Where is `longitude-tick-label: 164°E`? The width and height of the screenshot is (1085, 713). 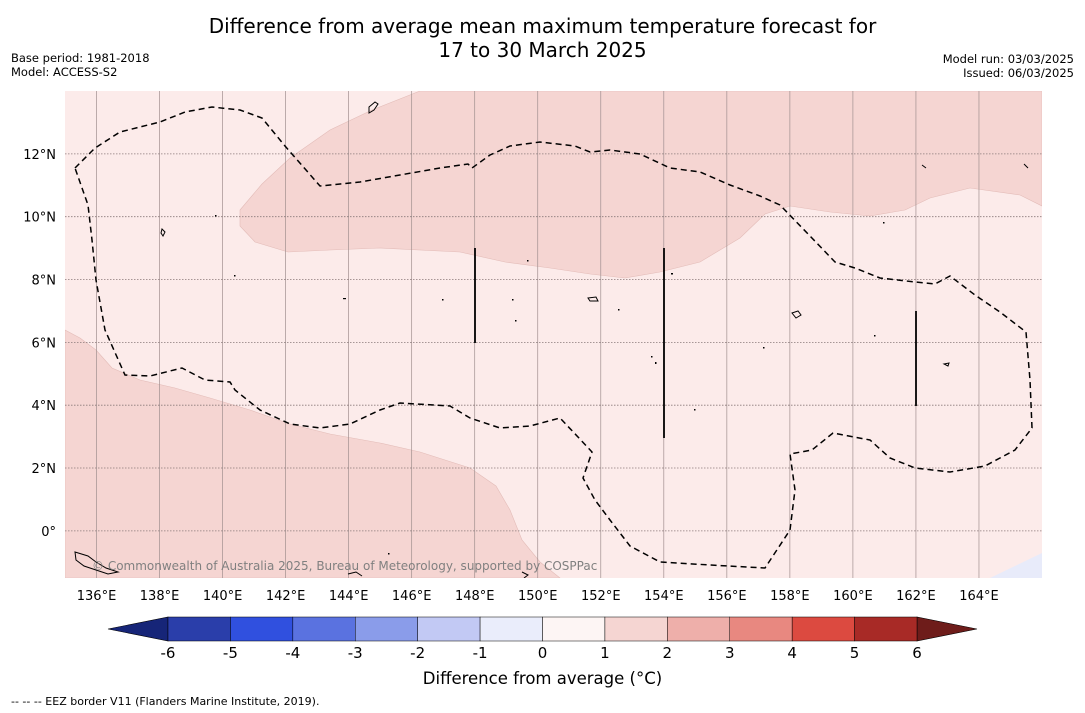 longitude-tick-label: 164°E is located at coordinates (979, 596).